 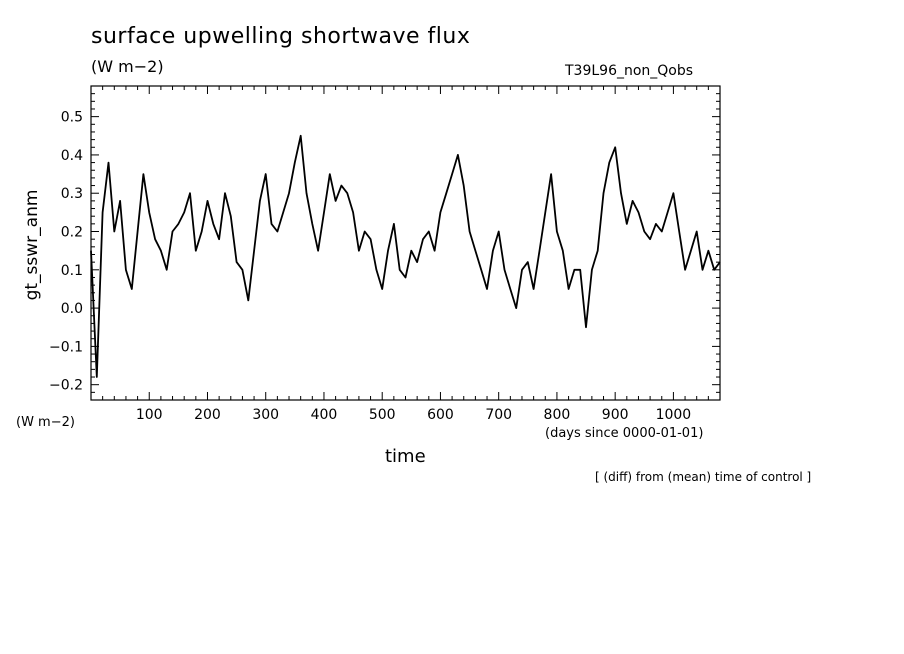 I want to click on y-tick-label: 0.4, so click(x=72, y=156).